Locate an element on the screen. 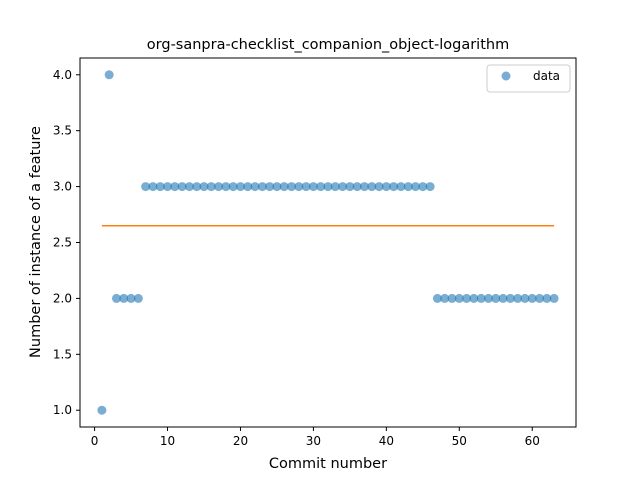 Image resolution: width=640 pixels, height=480 pixels. y-axis-label: Number of instance of a feature is located at coordinates (36, 242).